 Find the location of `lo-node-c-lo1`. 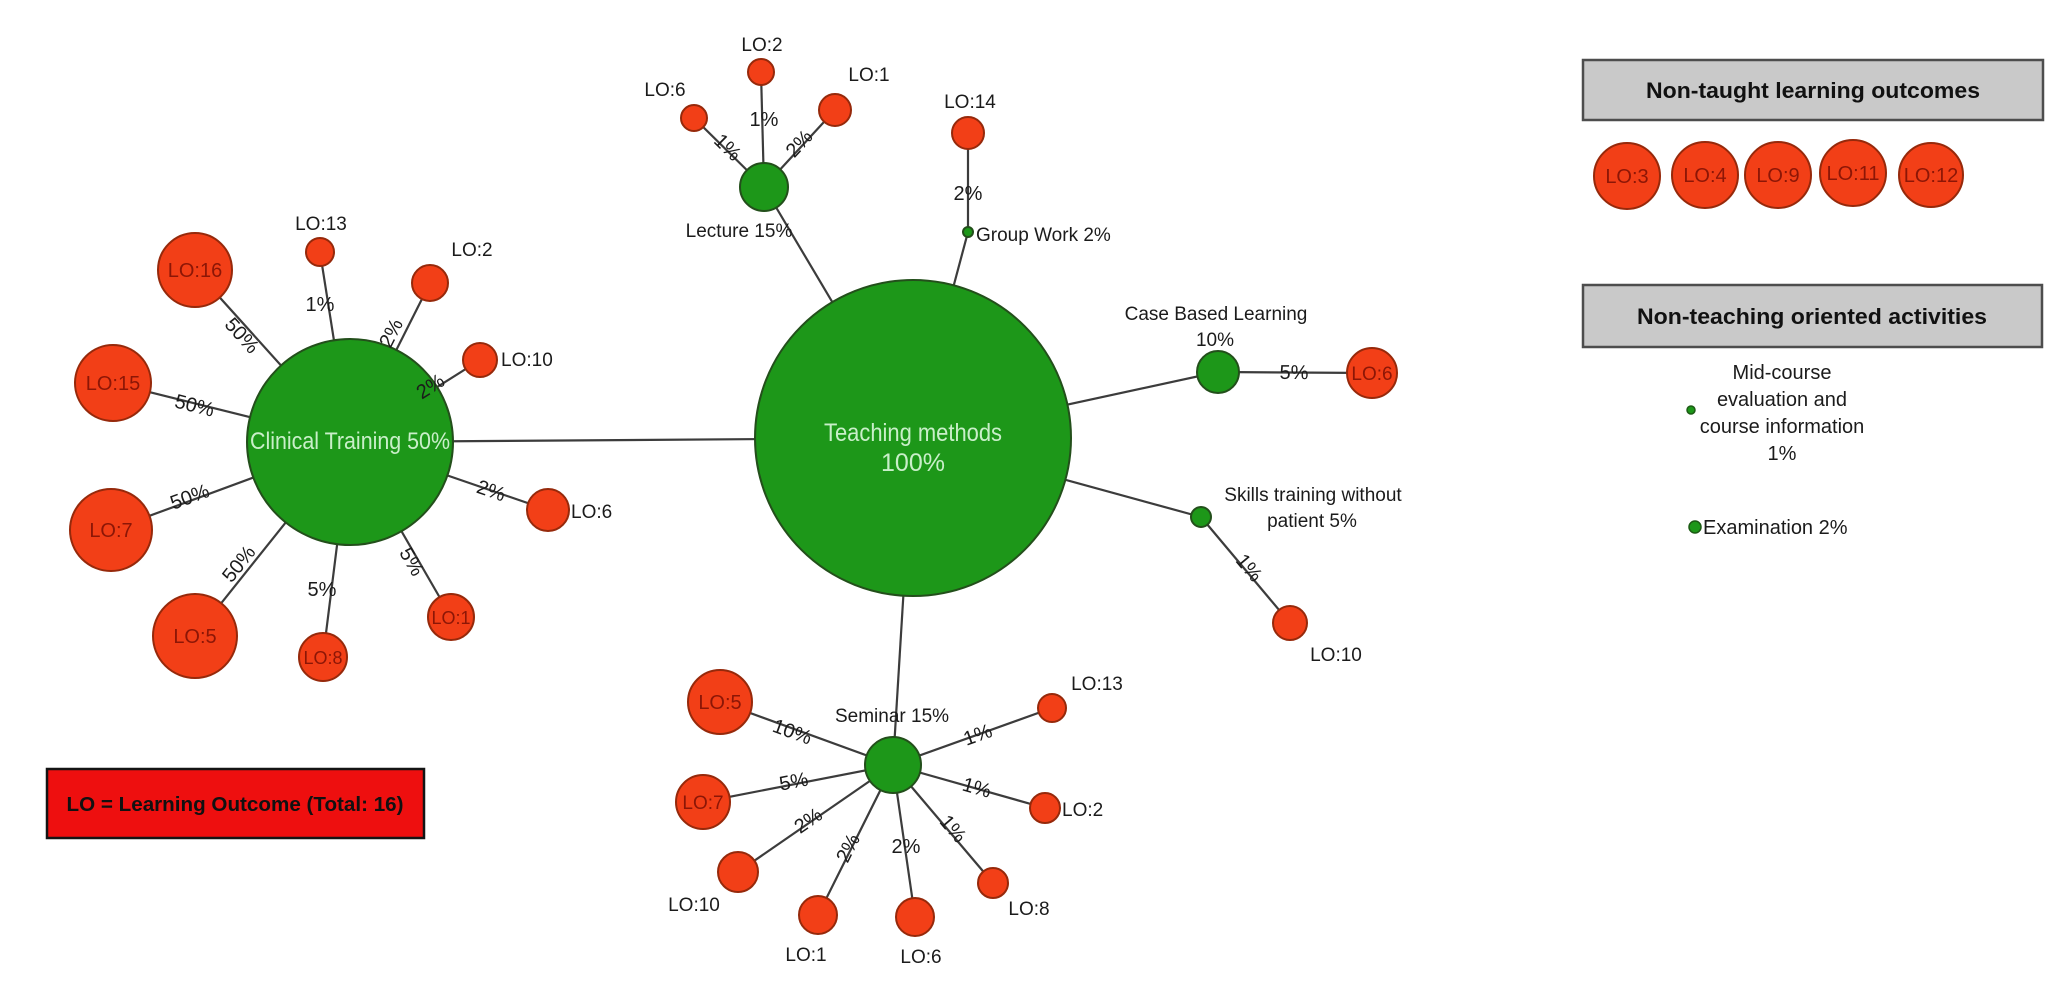

lo-node-c-lo1 is located at coordinates (451, 617).